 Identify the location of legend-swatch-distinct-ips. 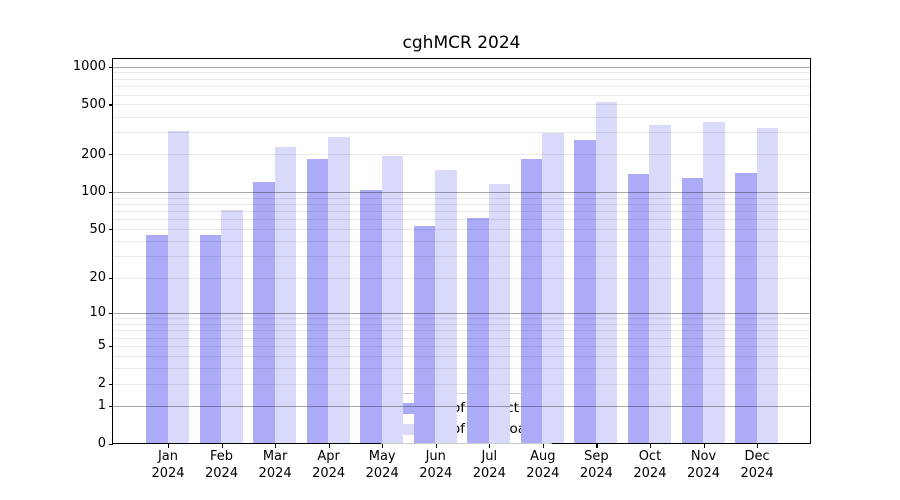
(404, 408).